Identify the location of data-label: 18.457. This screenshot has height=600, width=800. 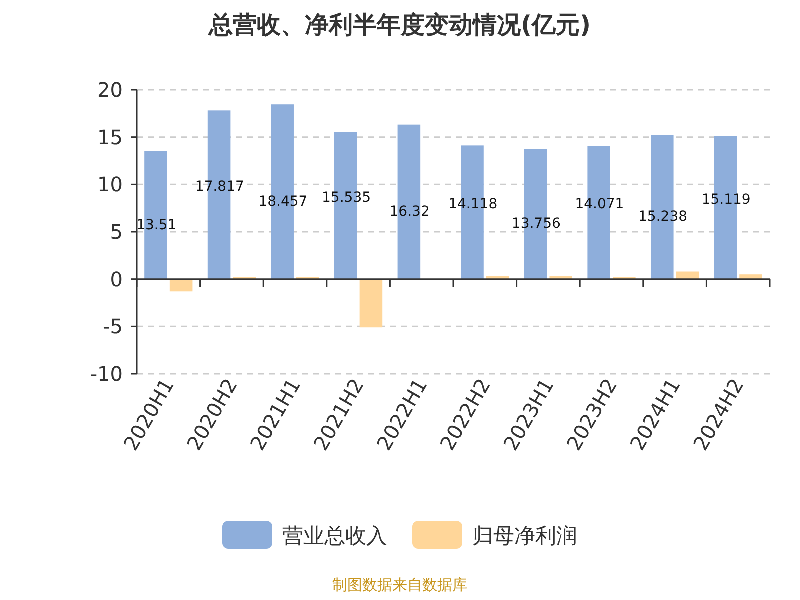
(283, 202).